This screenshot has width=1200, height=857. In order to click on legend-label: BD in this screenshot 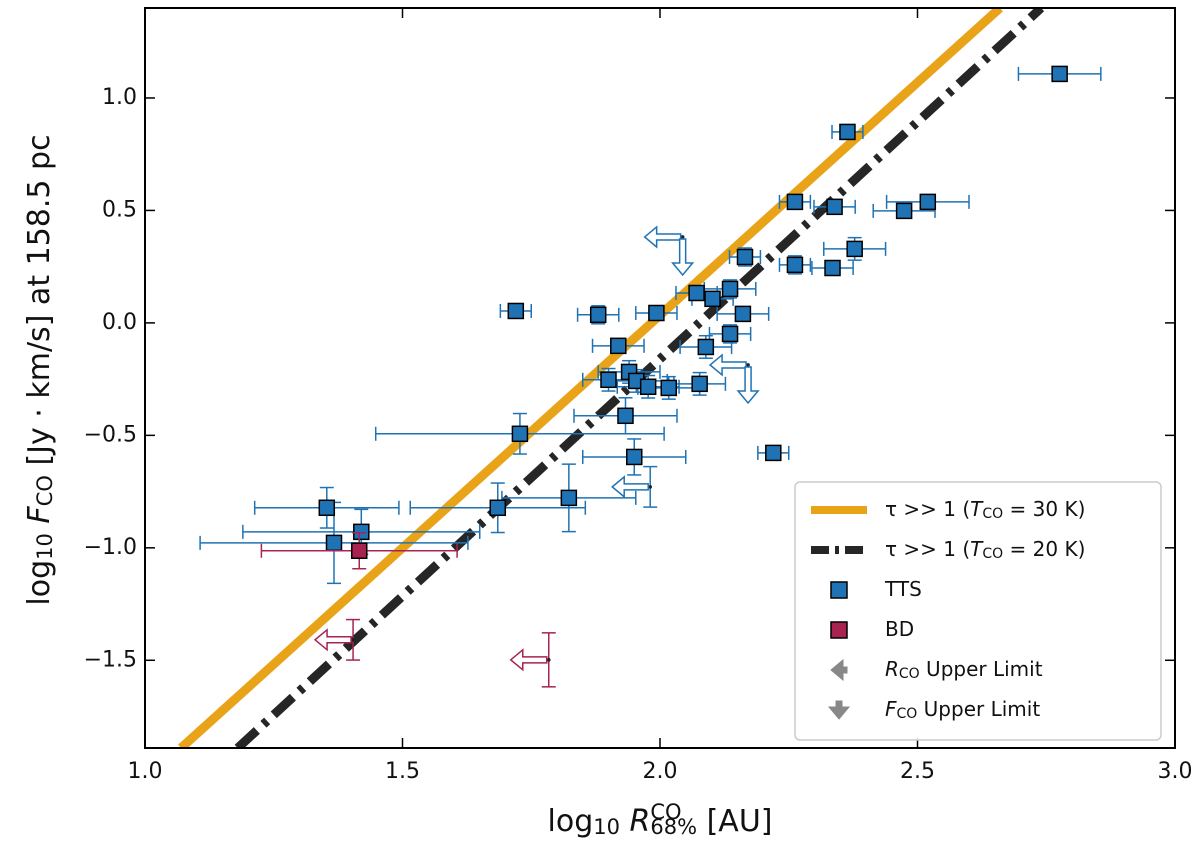, I will do `click(899, 629)`.